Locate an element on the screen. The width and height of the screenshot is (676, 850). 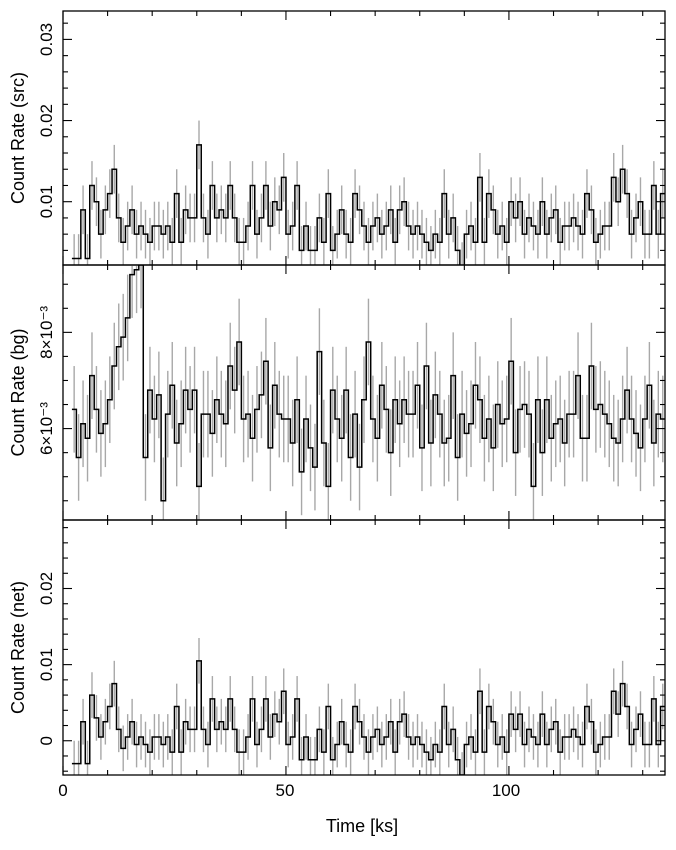
x-axis-title: Time [ks] is located at coordinates (362, 826).